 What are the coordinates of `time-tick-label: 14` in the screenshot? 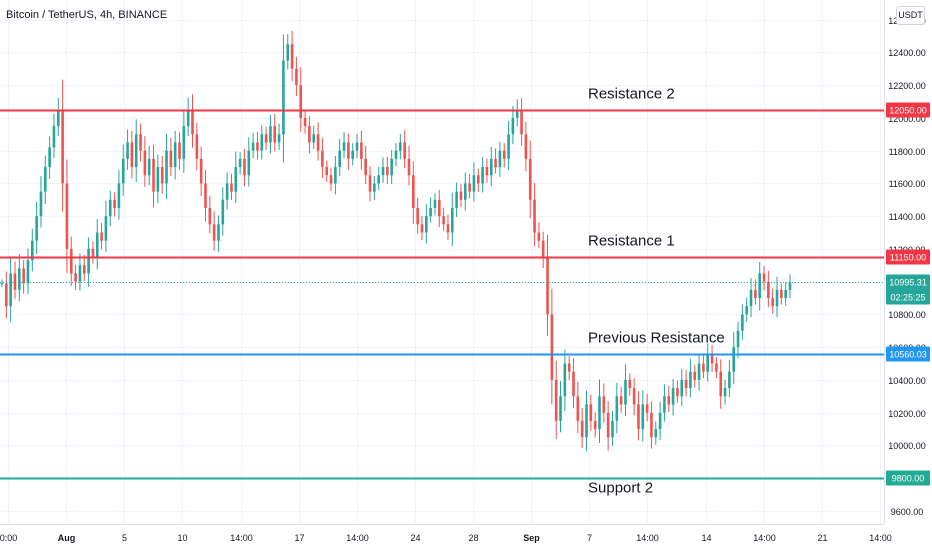 It's located at (706, 538).